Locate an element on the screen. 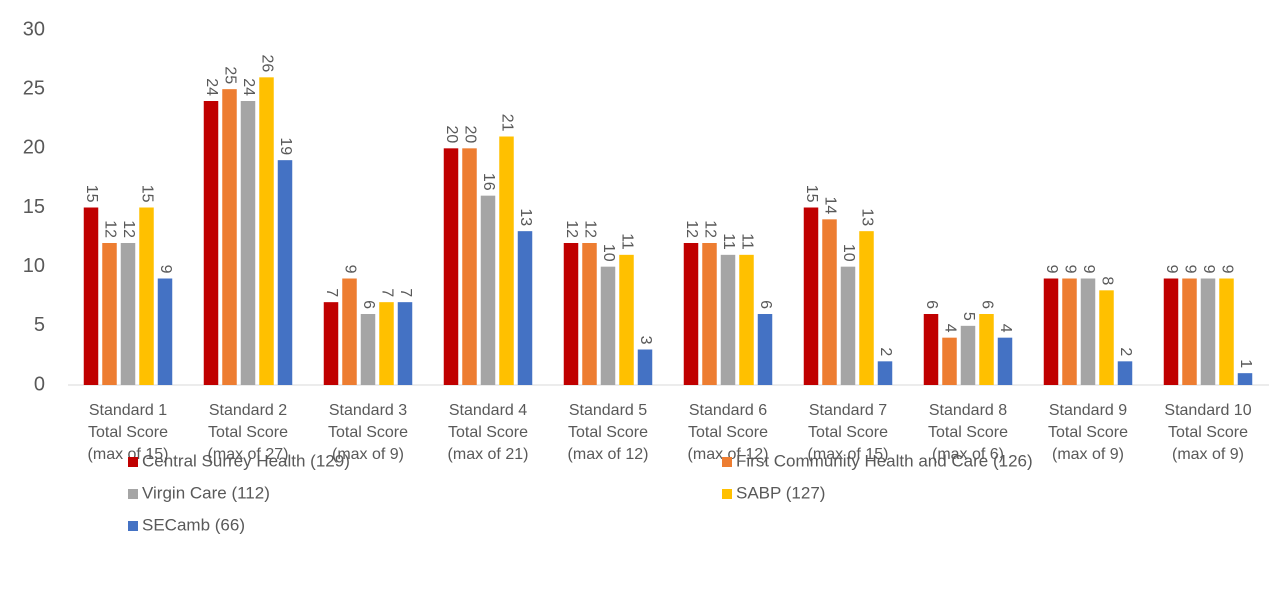 The image size is (1269, 606). legend-label: SABP (127) is located at coordinates (780, 492).